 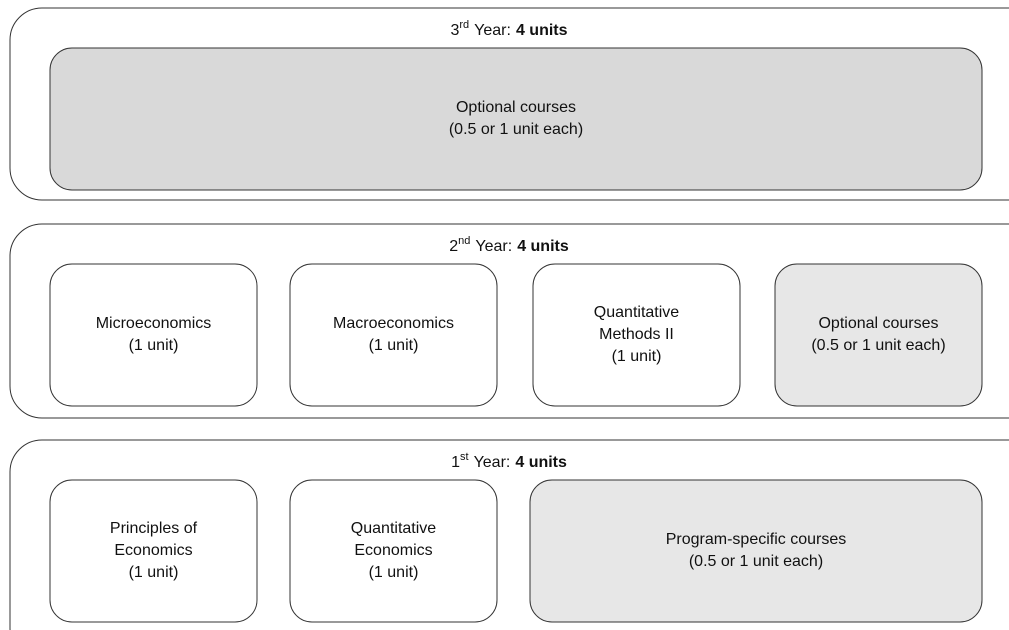 I want to click on year-suffix: nd, so click(x=464, y=241).